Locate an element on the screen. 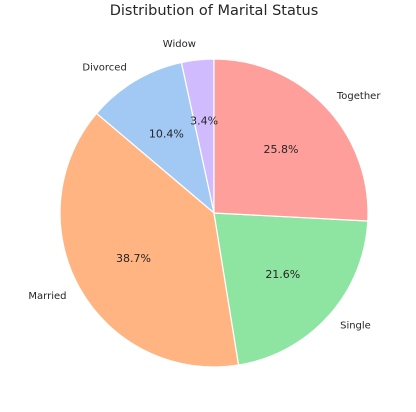  chart-title: Distribution of Marital Status is located at coordinates (214, 11).